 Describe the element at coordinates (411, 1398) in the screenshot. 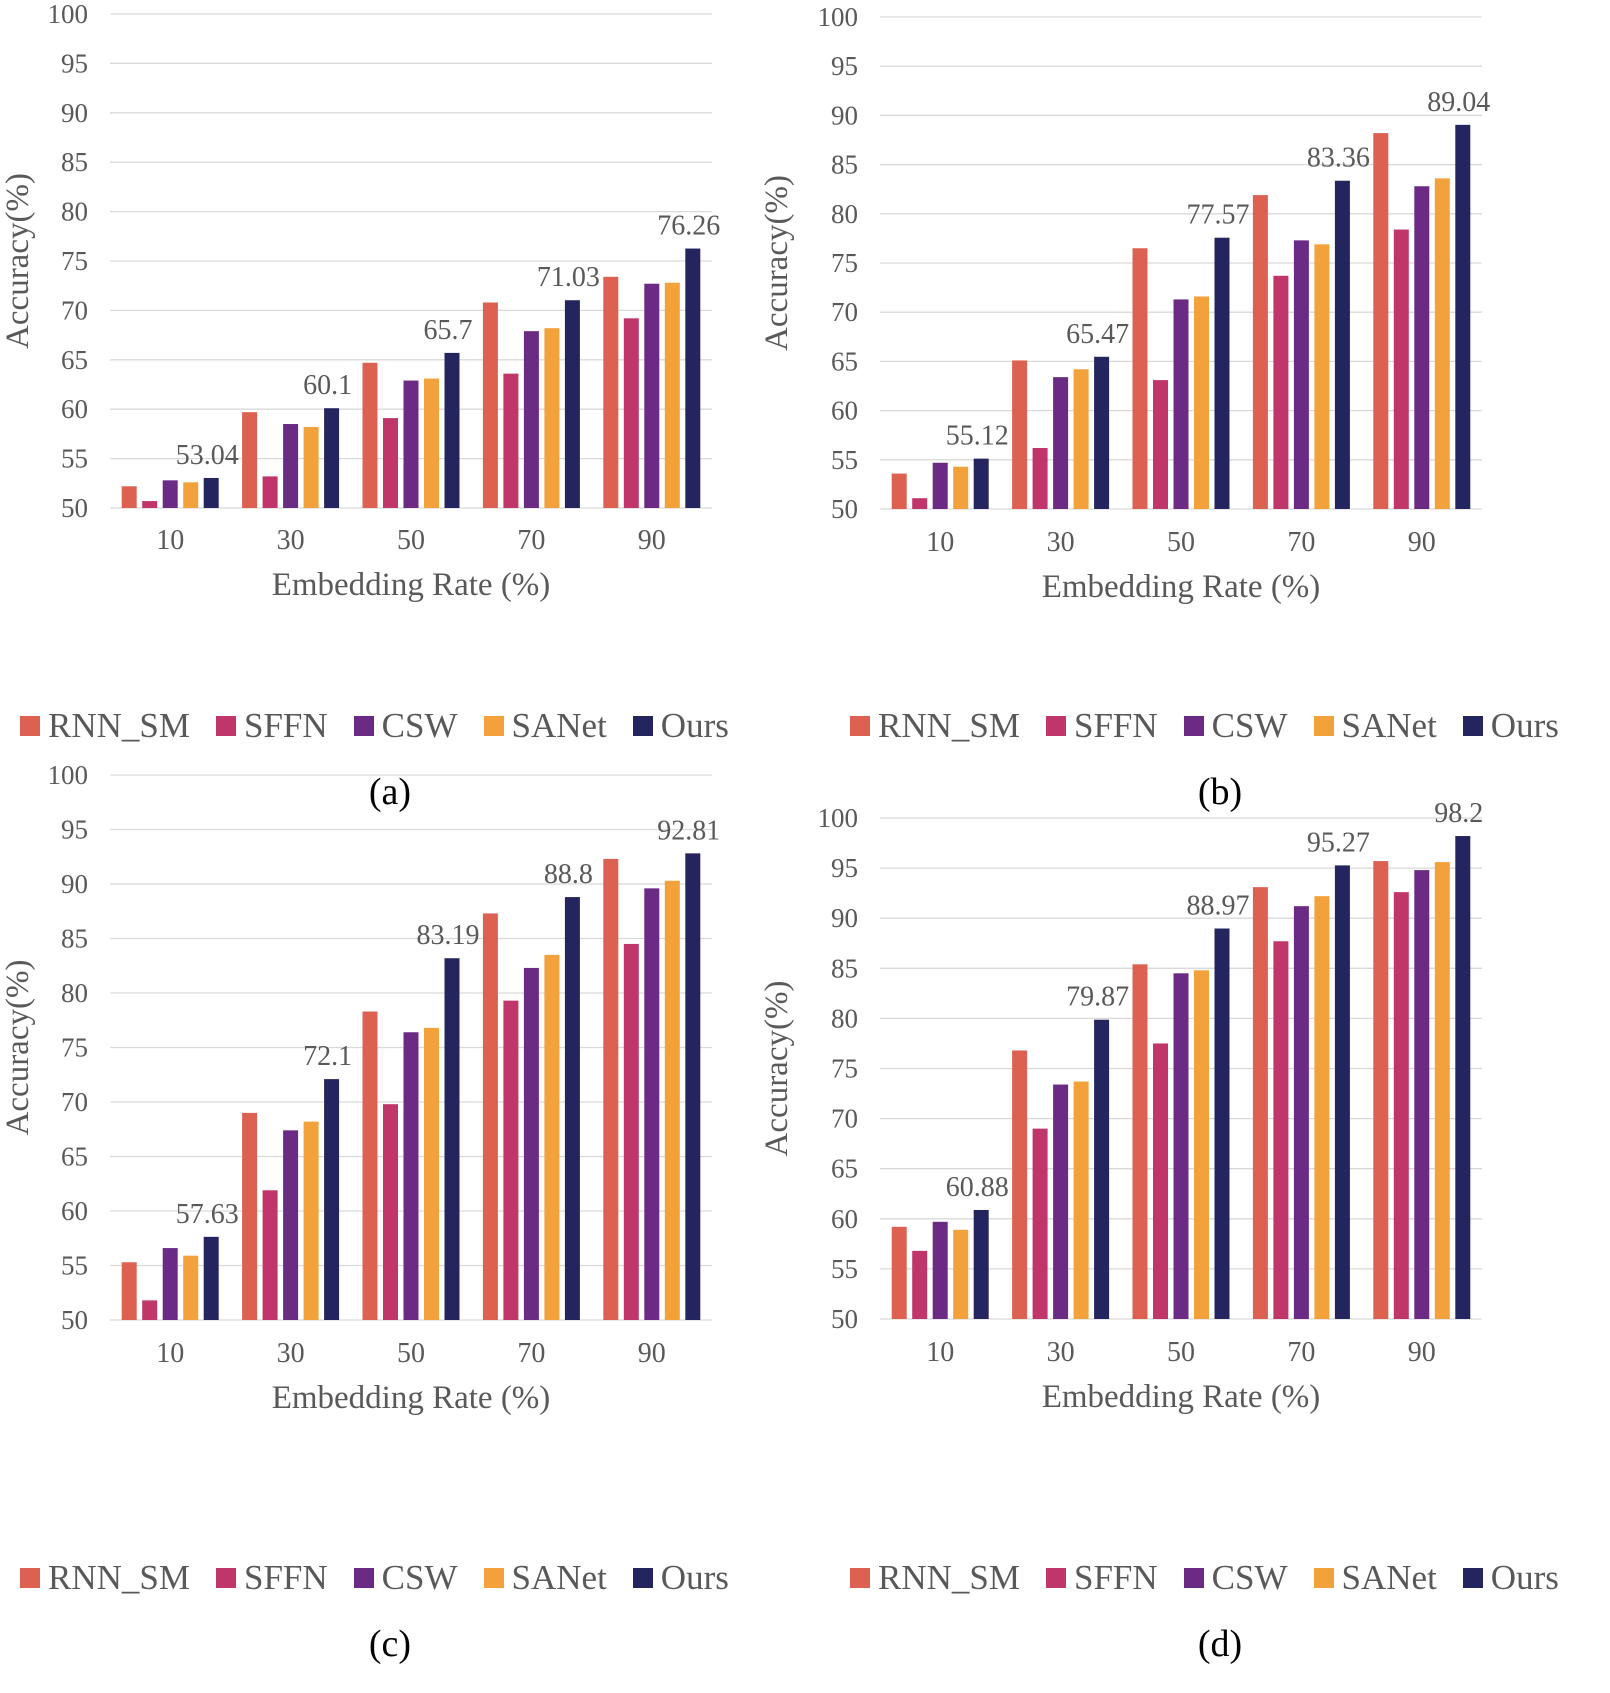

I see `x-axis-title: Embedding Rate (%)` at that location.